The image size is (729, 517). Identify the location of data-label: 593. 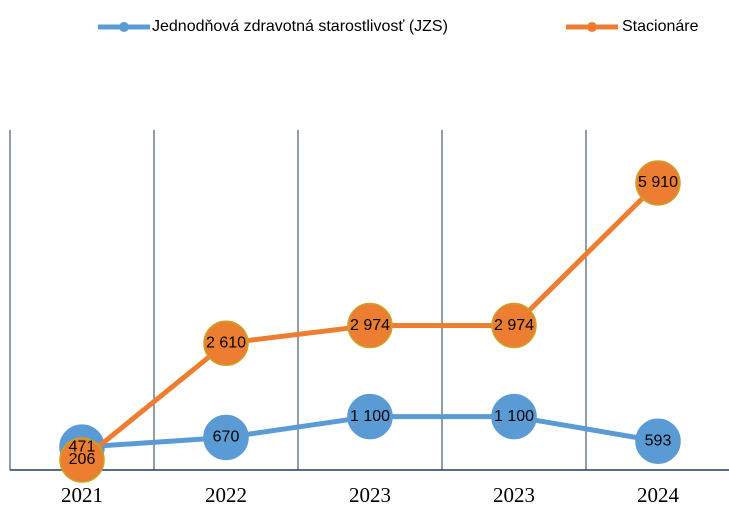
(658, 440).